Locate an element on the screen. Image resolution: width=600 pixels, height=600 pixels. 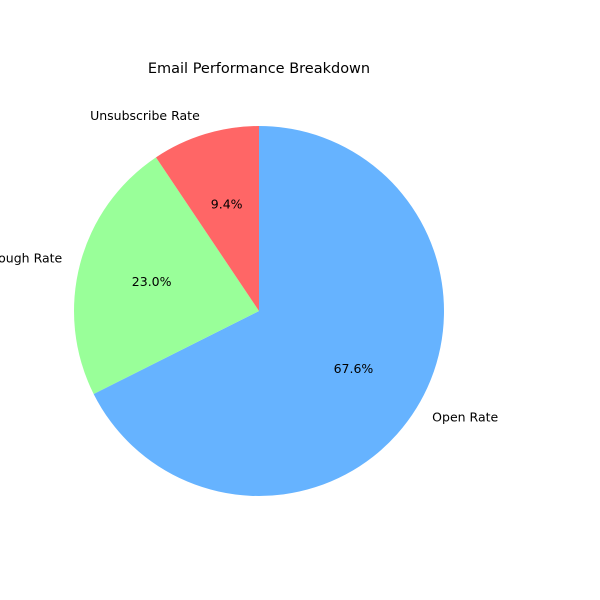
chart-title: Email Performance Breakdown is located at coordinates (259, 69).